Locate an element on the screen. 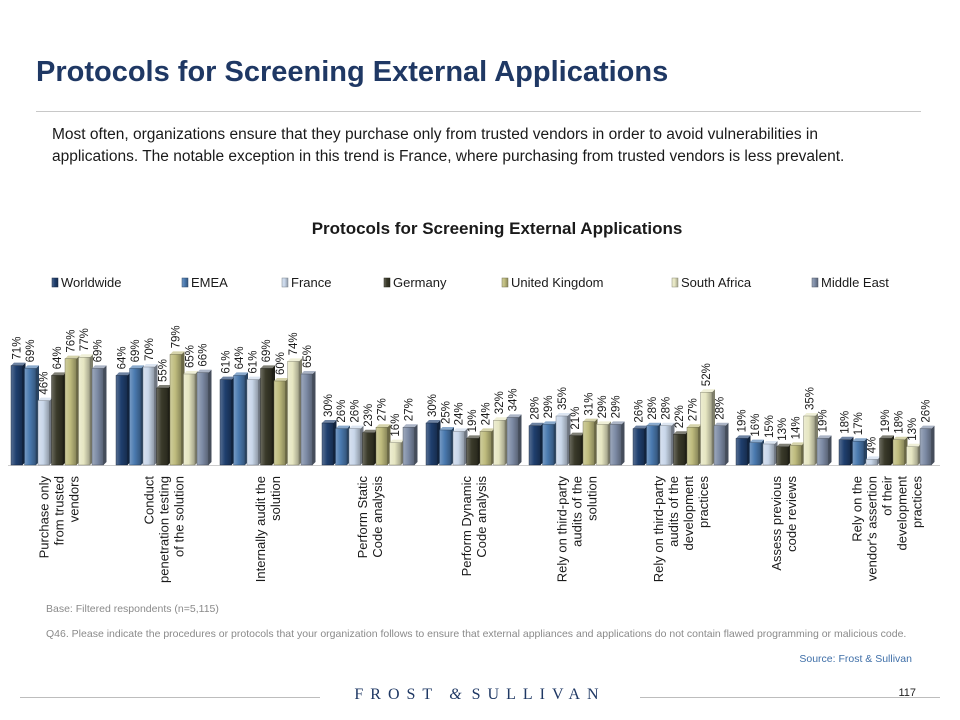 Image resolution: width=960 pixels, height=720 pixels. category-label-2-line-2: penetration testing is located at coordinates (163, 529).